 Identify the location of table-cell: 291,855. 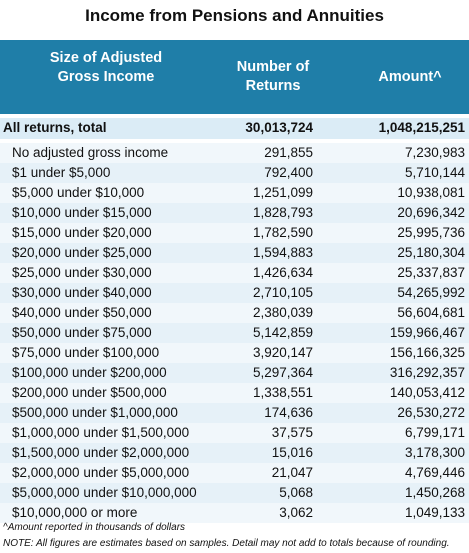
(288, 152).